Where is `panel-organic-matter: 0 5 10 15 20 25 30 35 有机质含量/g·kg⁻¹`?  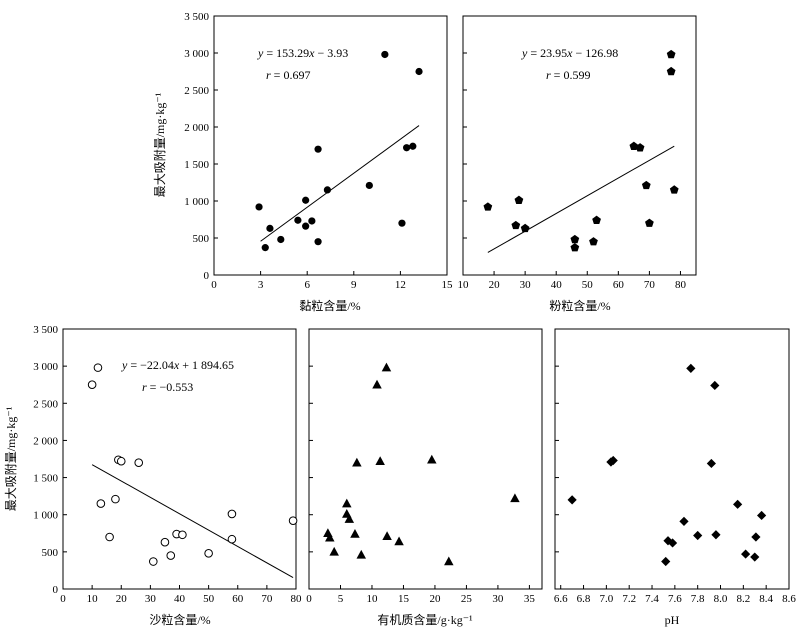 panel-organic-matter: 0 5 10 15 20 25 30 35 有机质含量/g·kg⁻¹ is located at coordinates (424, 477).